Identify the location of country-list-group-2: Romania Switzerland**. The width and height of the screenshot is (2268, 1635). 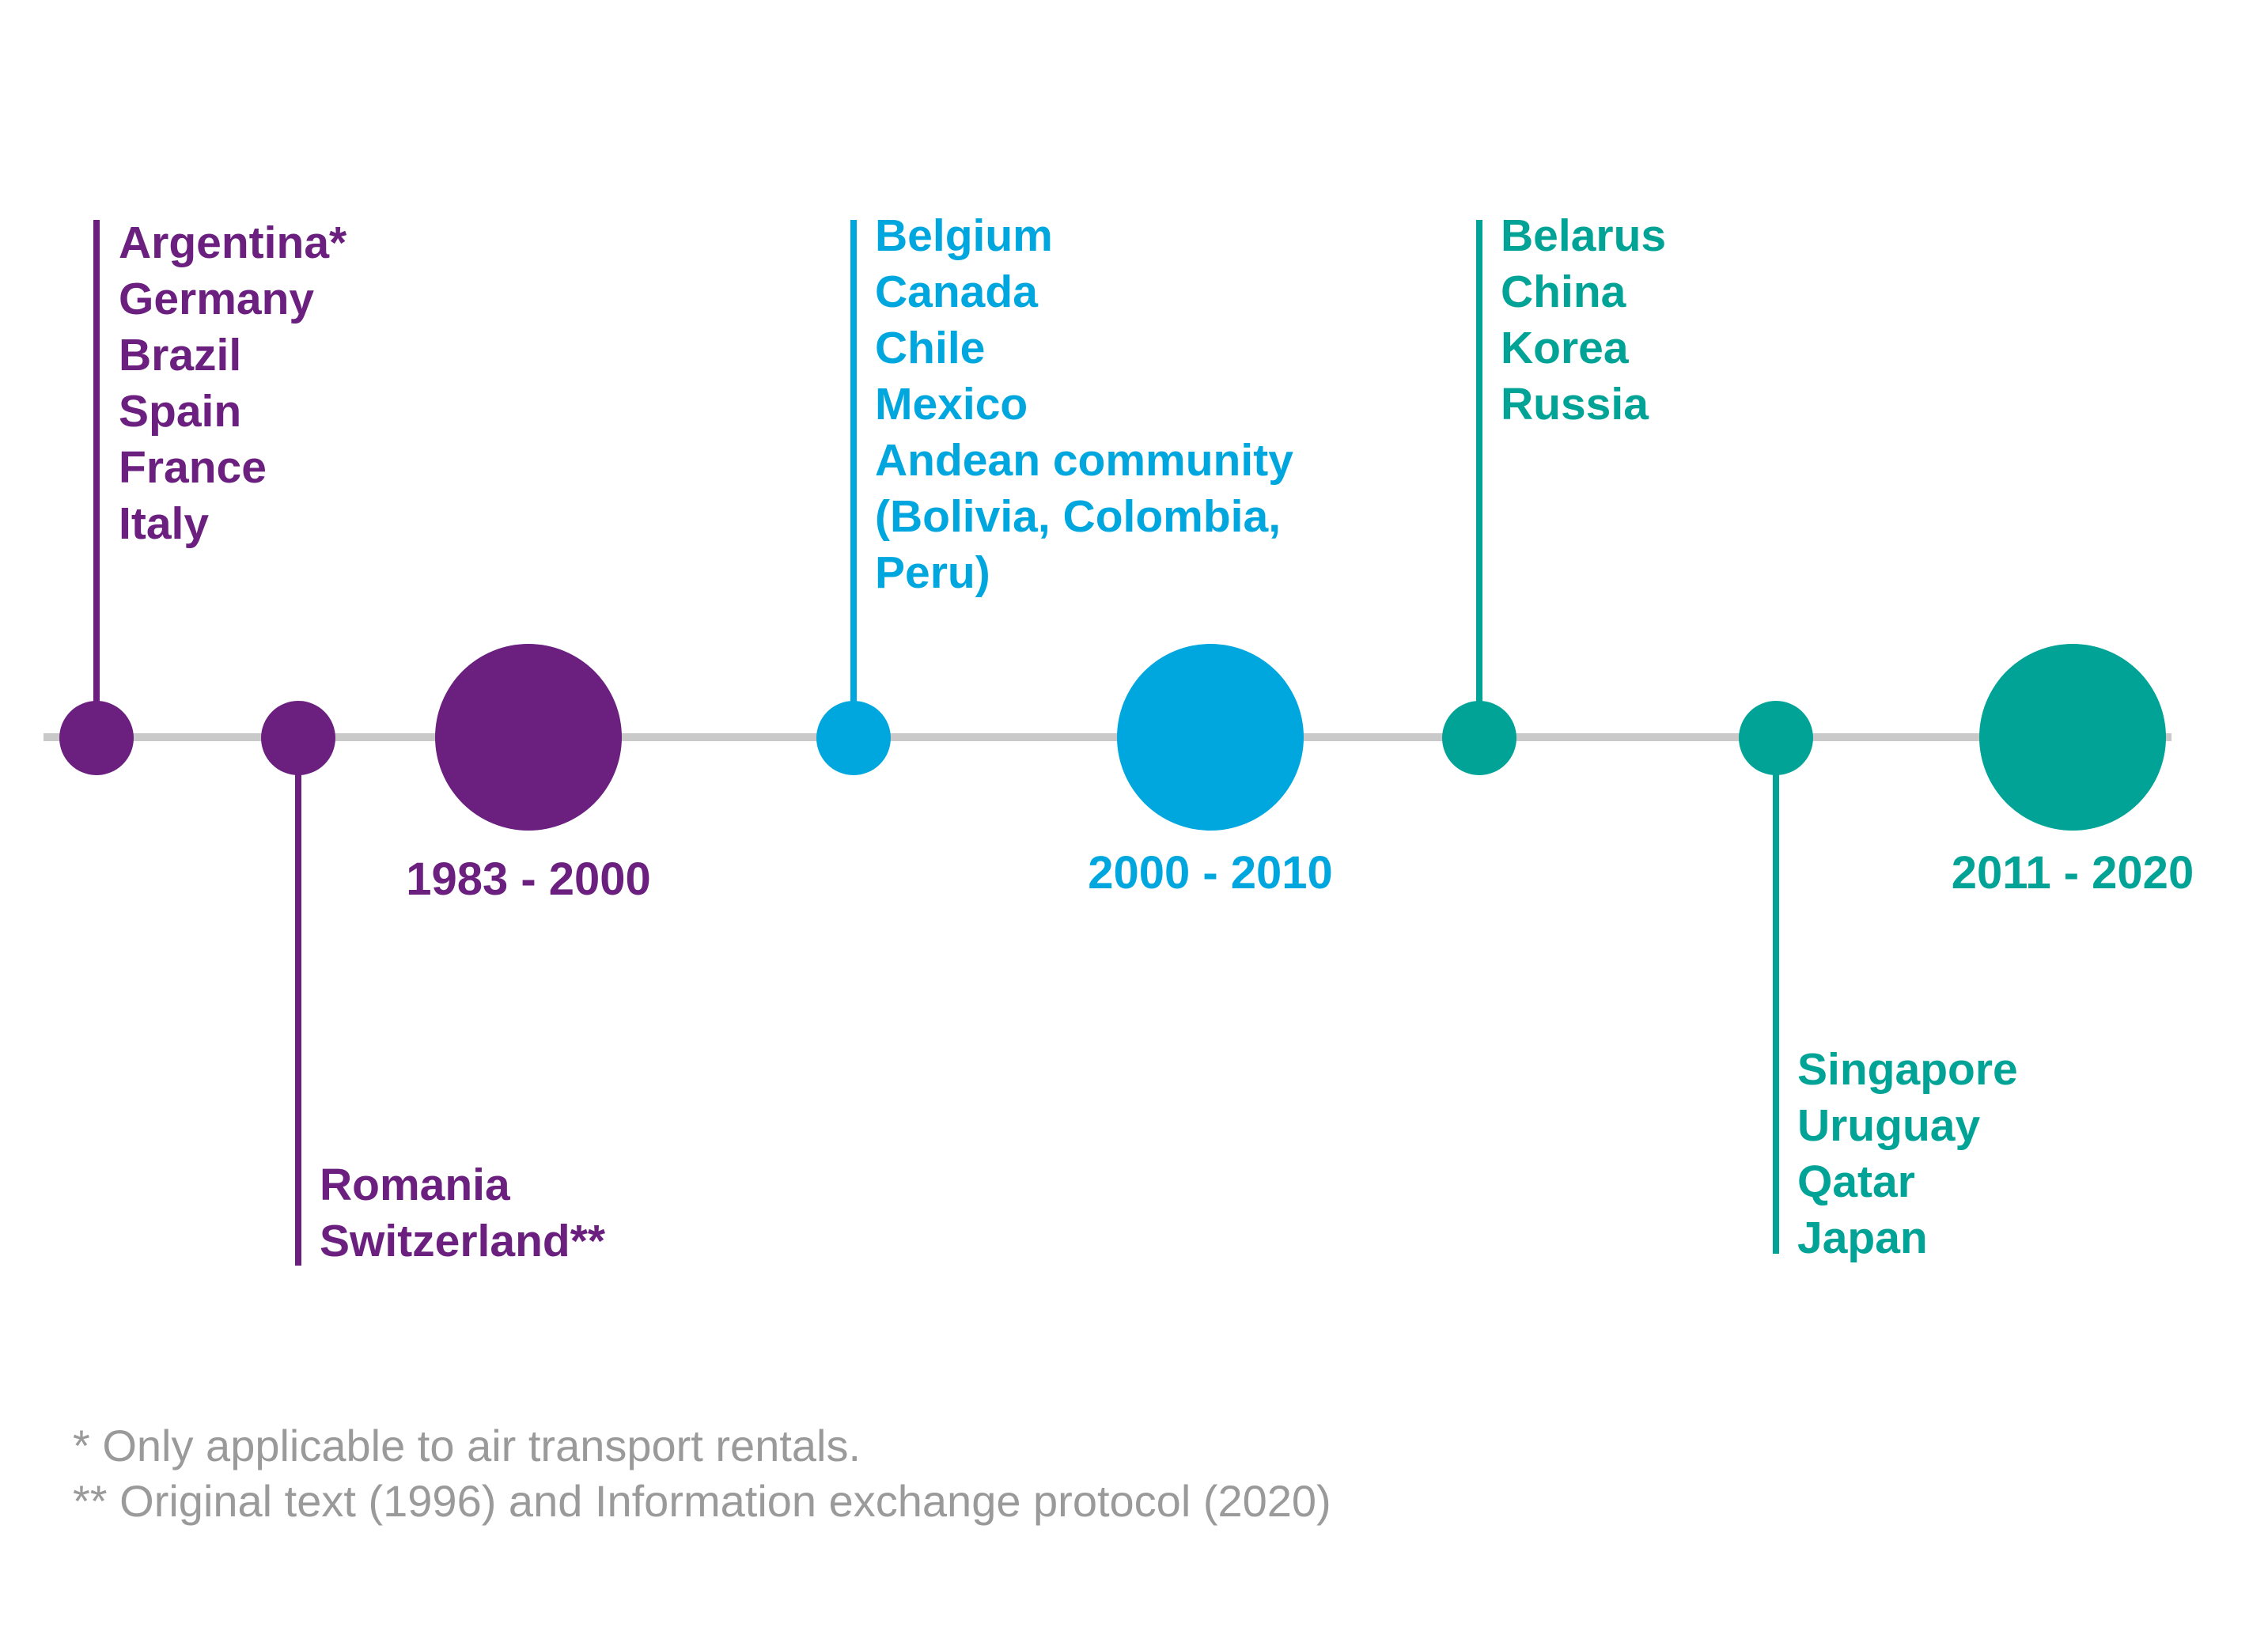
(463, 1213).